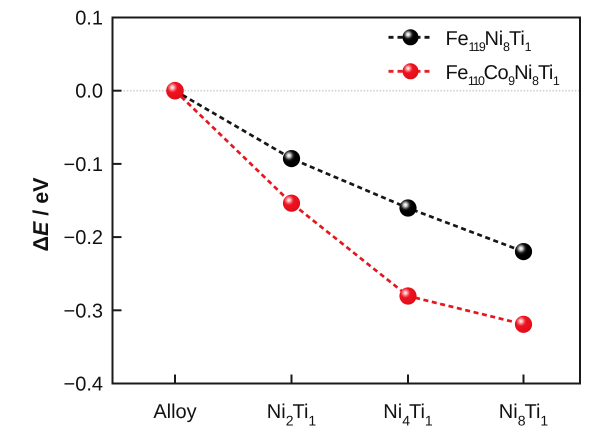  What do you see at coordinates (83, 385) in the screenshot?
I see `svg-text: −0.4` at bounding box center [83, 385].